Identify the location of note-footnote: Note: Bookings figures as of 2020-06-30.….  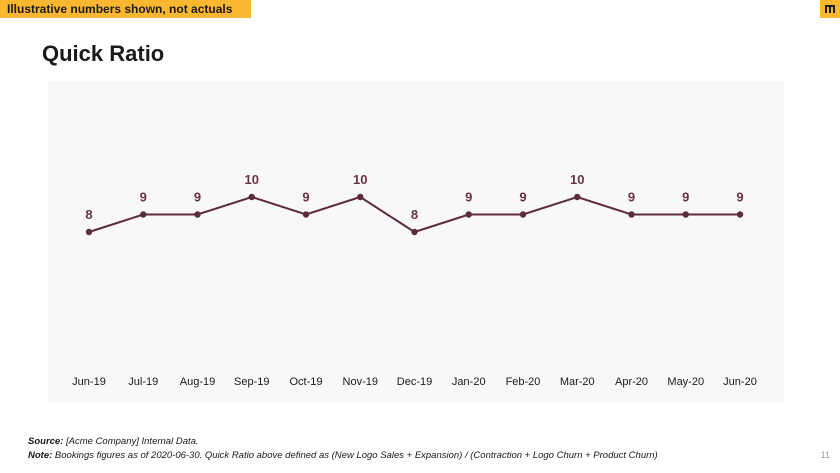
(343, 455).